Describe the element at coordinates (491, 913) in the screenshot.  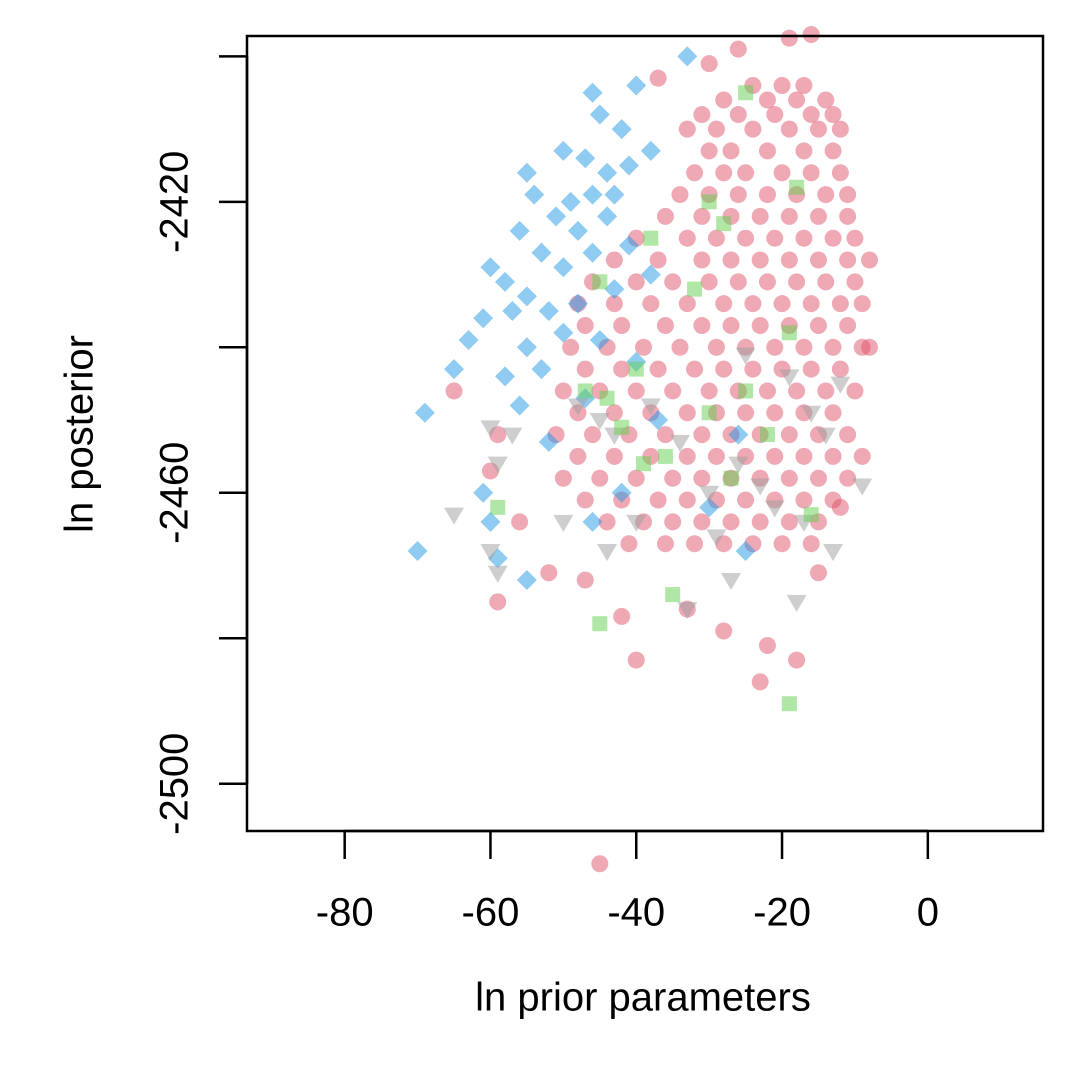
I see `x-tick-label: -60` at that location.